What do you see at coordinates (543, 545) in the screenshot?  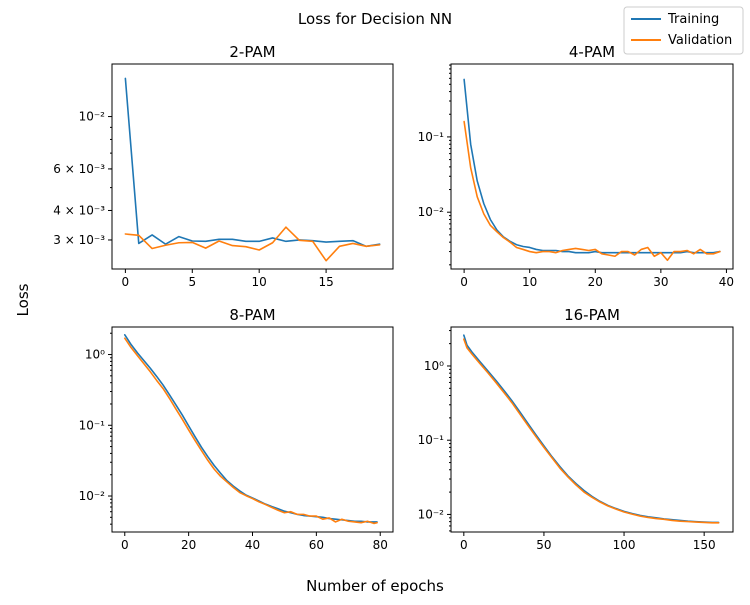 I see `x-tick-label-16pam: 50` at bounding box center [543, 545].